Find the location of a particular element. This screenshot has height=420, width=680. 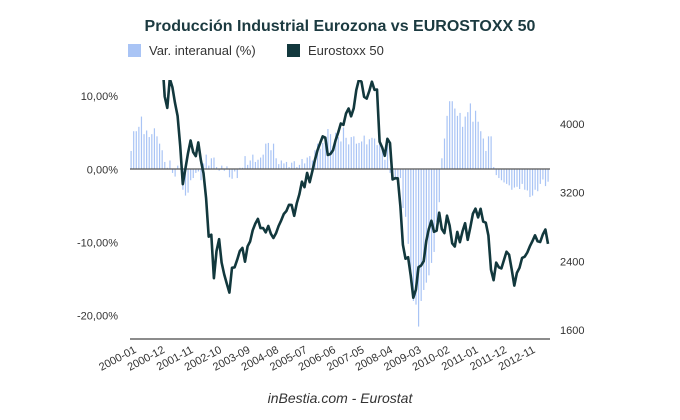

legend-item-eurostoxx: Eurostoxx 50 is located at coordinates (335, 50).